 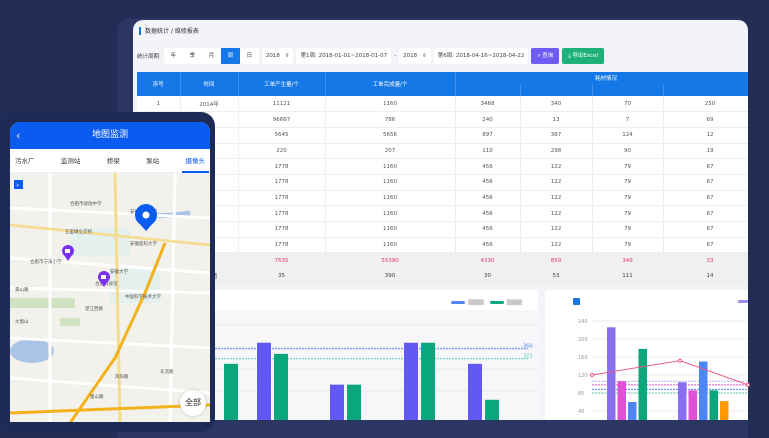 I want to click on table-row: 220 207 110 298 90 19, so click(x=442, y=151).